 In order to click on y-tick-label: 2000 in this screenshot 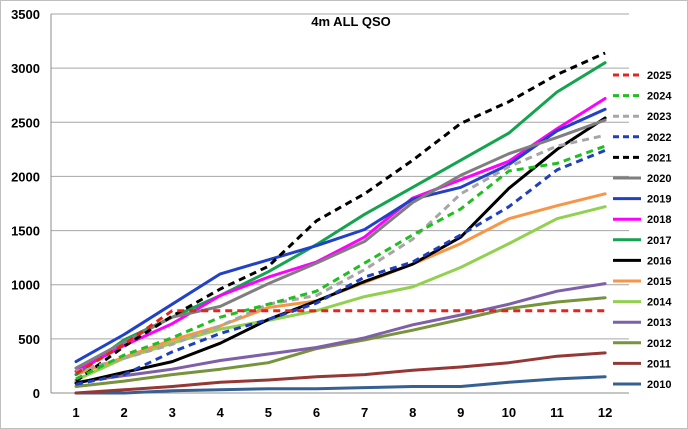, I will do `click(25, 176)`.